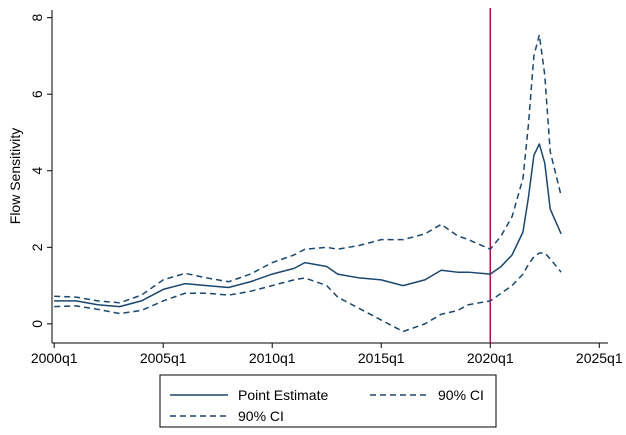 The image size is (626, 435). What do you see at coordinates (599, 358) in the screenshot?
I see `x-tick-label: 2025q1` at bounding box center [599, 358].